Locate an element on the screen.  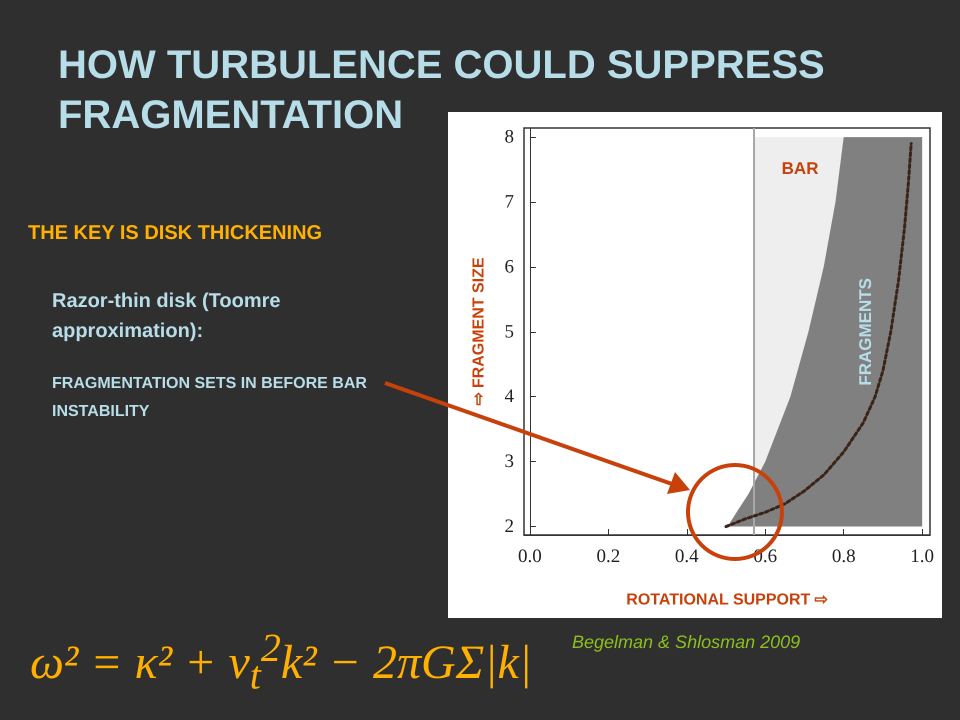
y-tick-label: 4 is located at coordinates (509, 397).